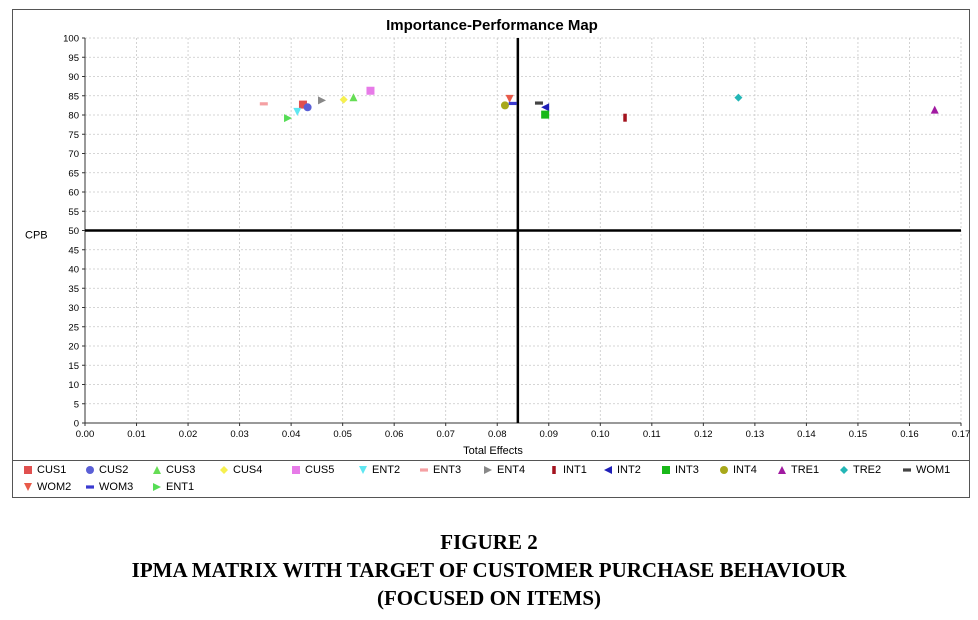  What do you see at coordinates (76, 424) in the screenshot?
I see `y-tick-label: 0` at bounding box center [76, 424].